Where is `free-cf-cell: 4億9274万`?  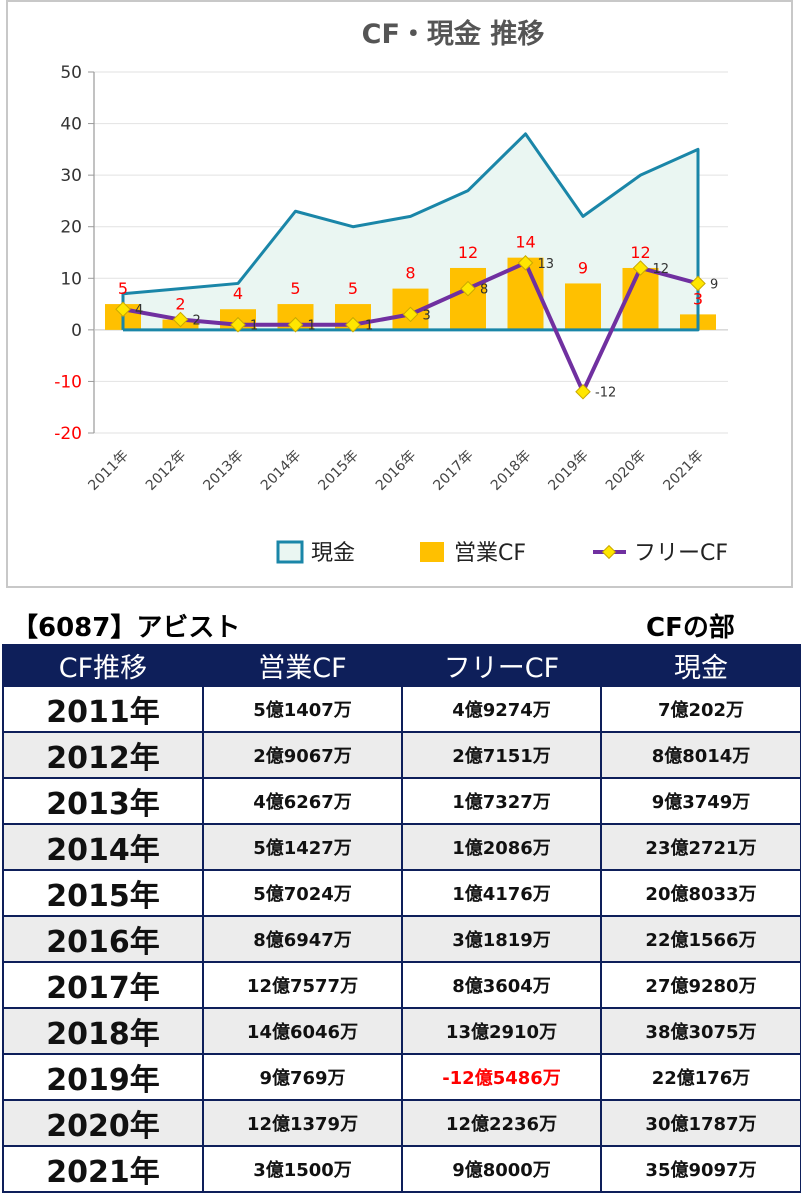 free-cf-cell: 4億9274万 is located at coordinates (501, 709).